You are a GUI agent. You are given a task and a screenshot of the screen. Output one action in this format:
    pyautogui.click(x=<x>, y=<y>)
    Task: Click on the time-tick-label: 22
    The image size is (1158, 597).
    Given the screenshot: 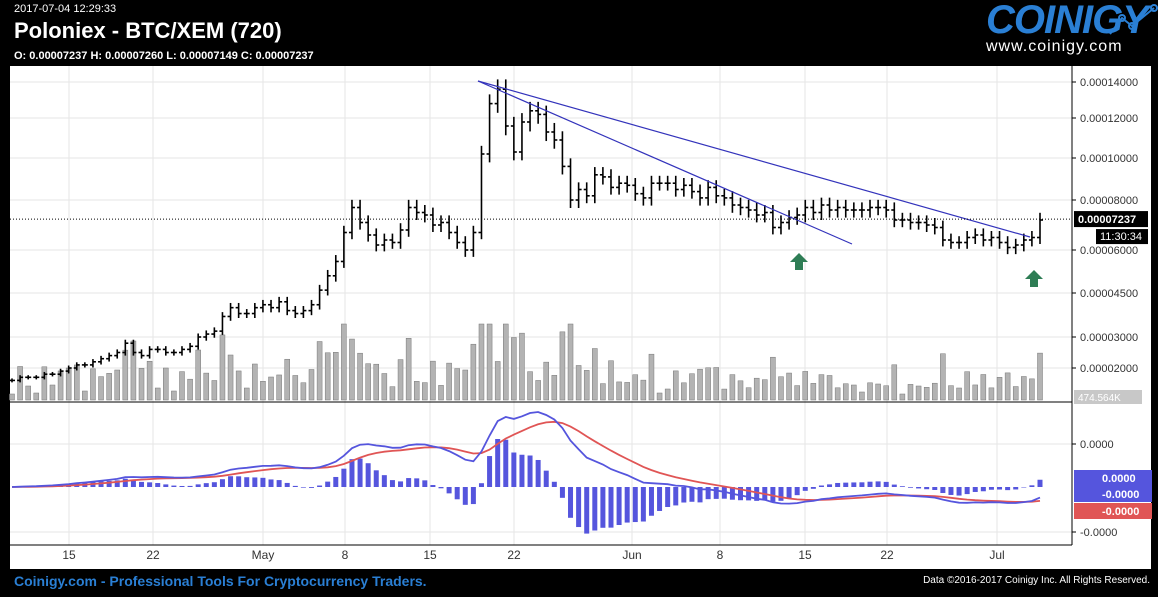 What is the action you would take?
    pyautogui.click(x=514, y=555)
    